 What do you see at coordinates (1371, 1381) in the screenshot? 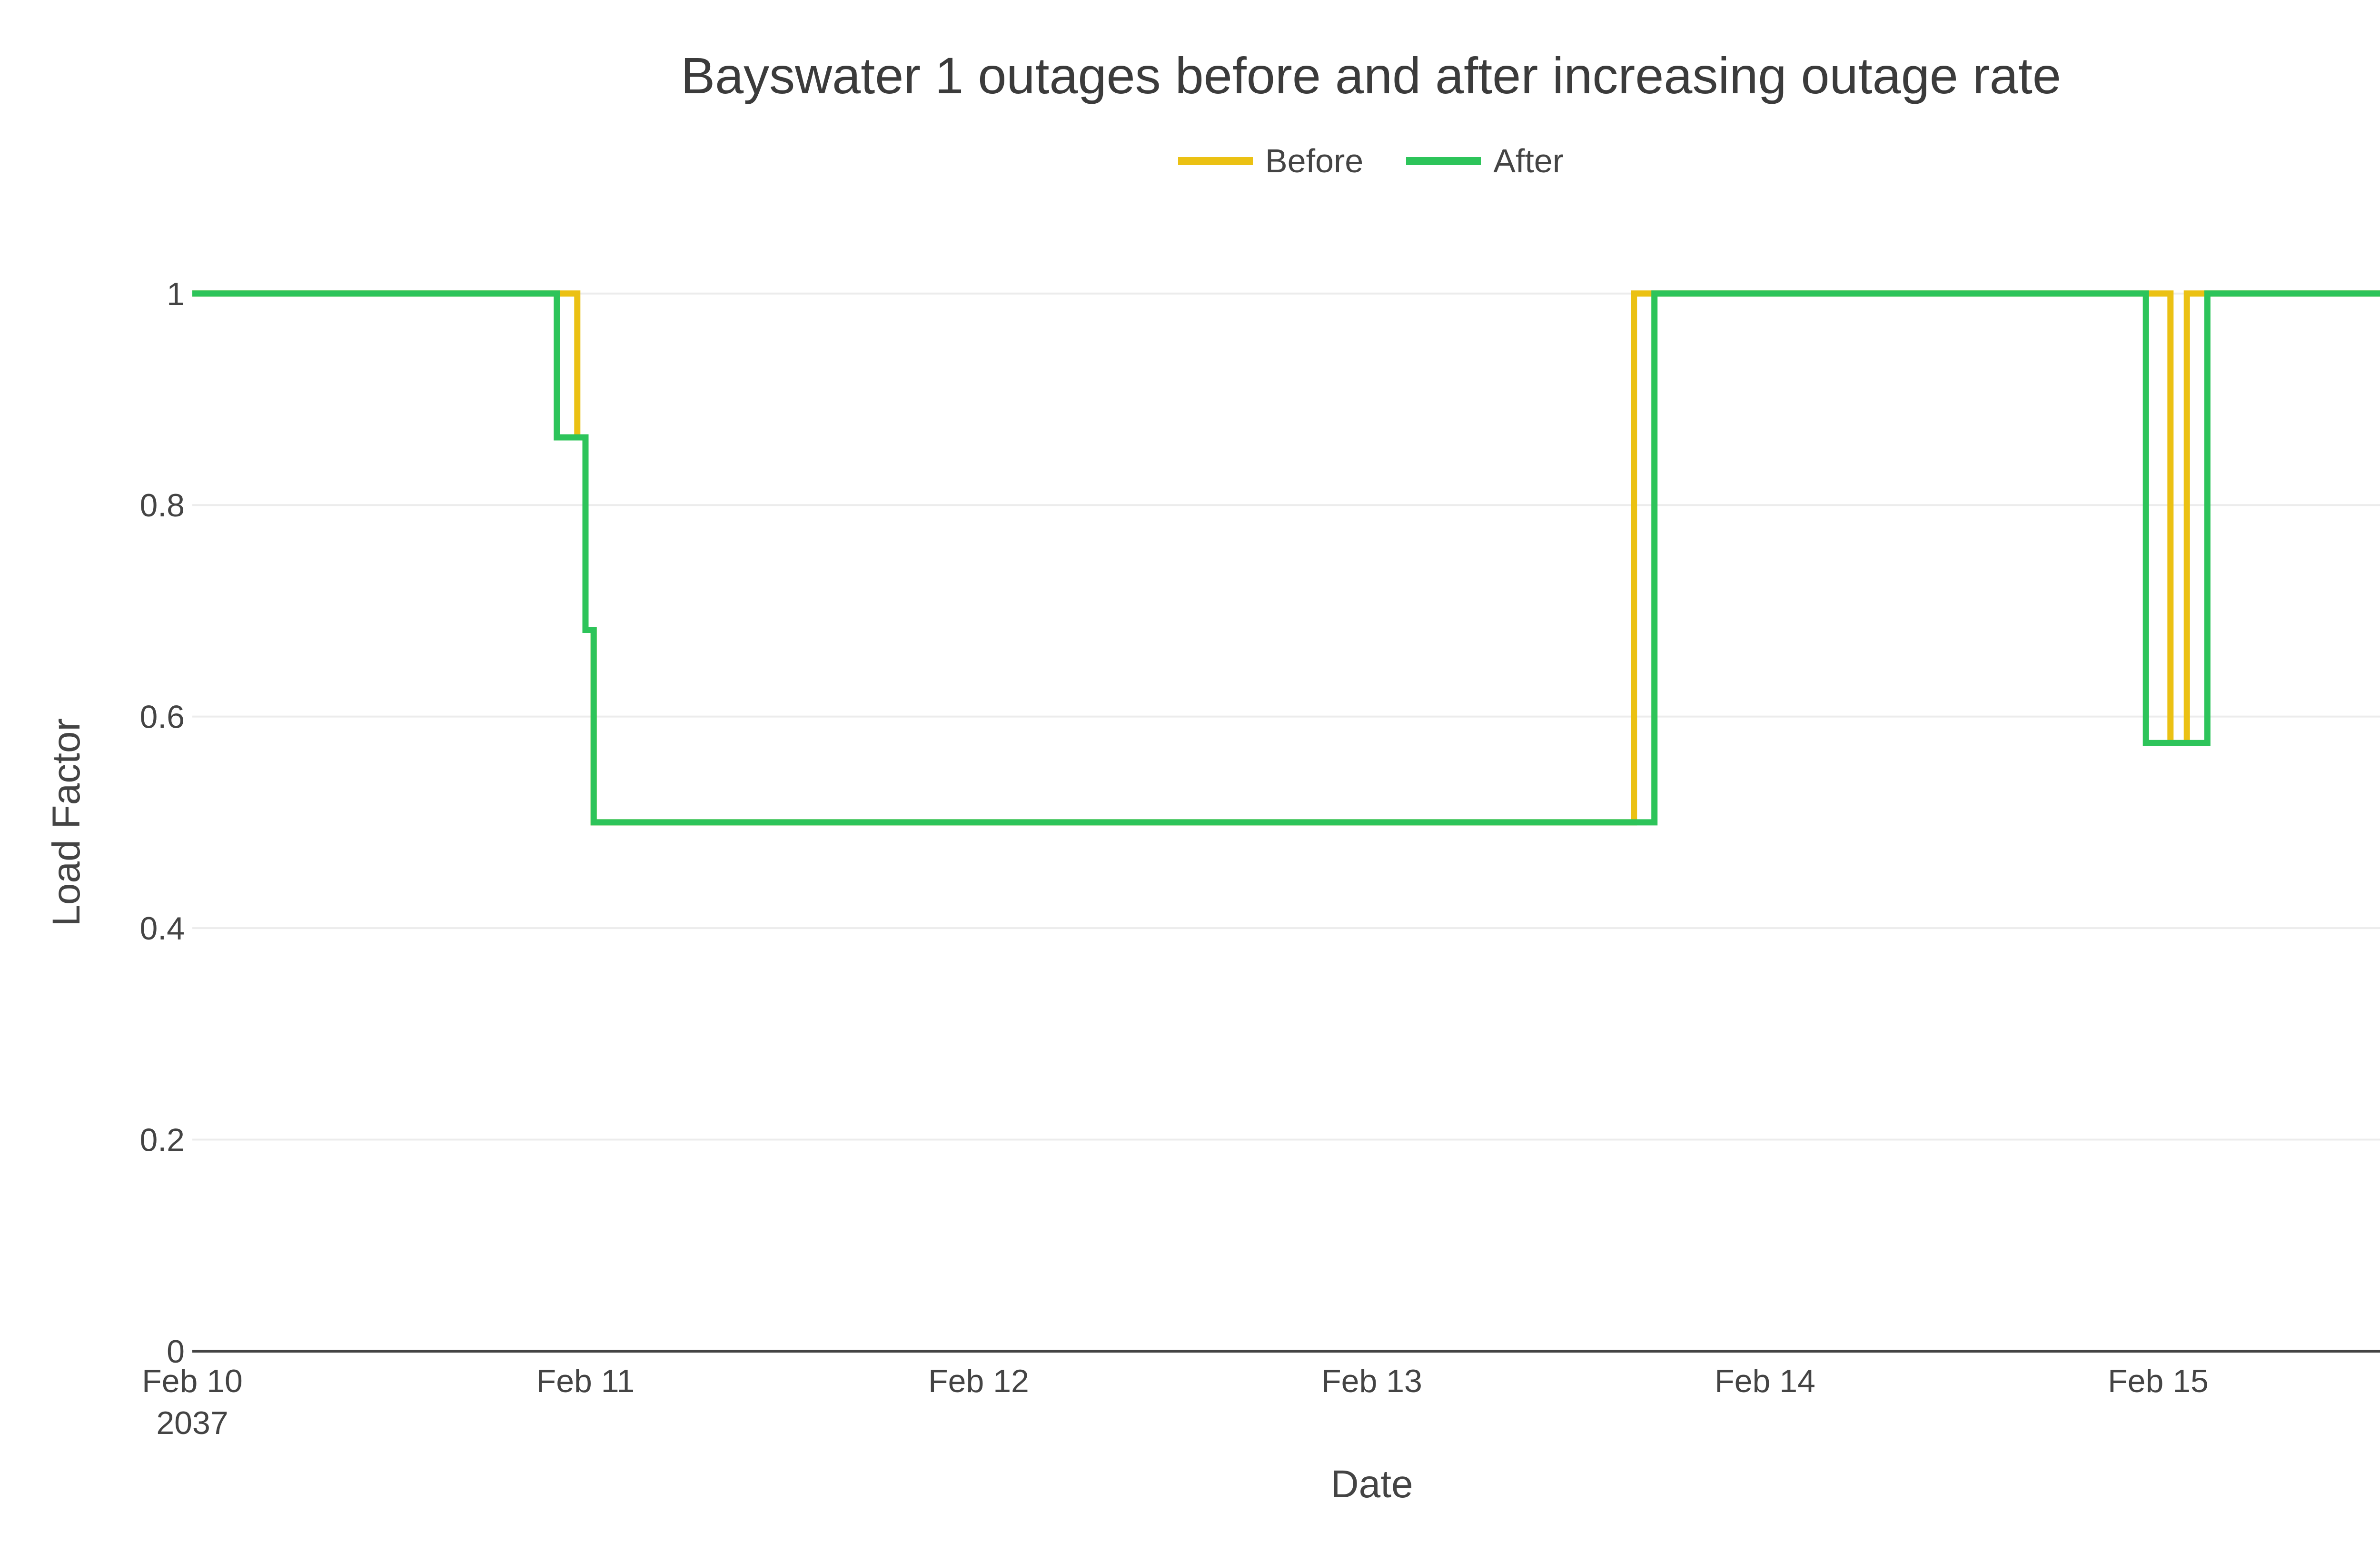
I see `x-tick-label: Feb 13` at bounding box center [1371, 1381].